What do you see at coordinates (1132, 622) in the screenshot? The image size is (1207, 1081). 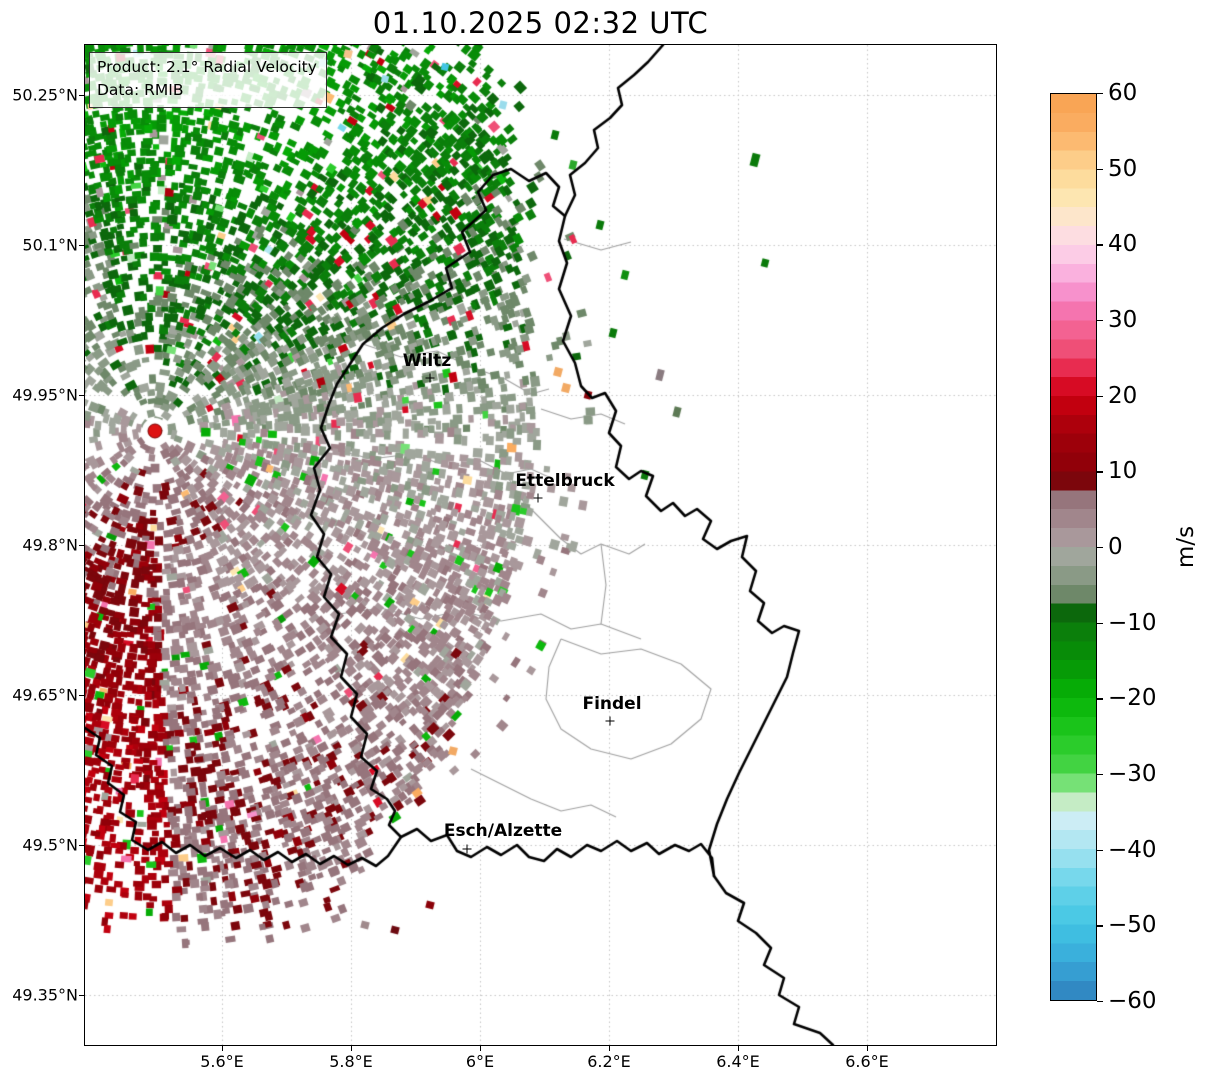 I see `colorbar-tick-label: −10` at bounding box center [1132, 622].